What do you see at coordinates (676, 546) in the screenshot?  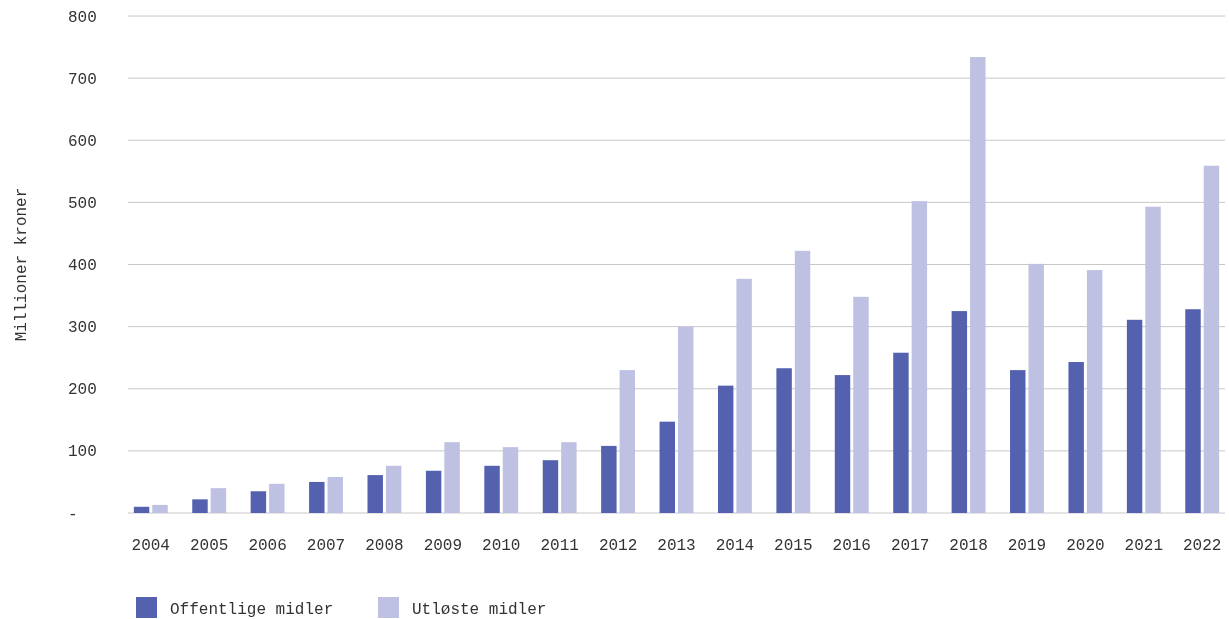 I see `x-tick-label: 2013` at bounding box center [676, 546].